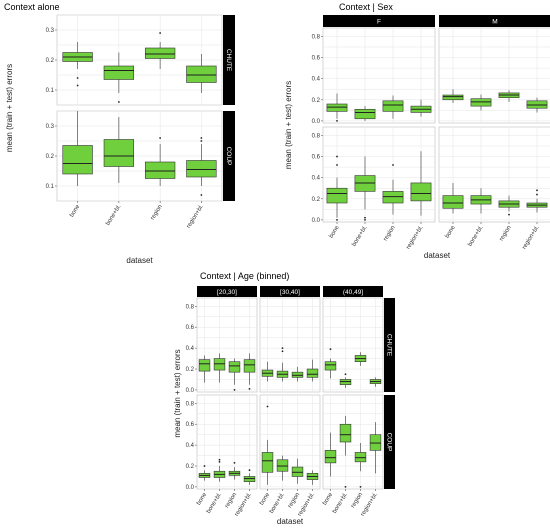 This screenshot has width=550, height=529. I want to click on x-tick-label: bone, so click(202, 498).